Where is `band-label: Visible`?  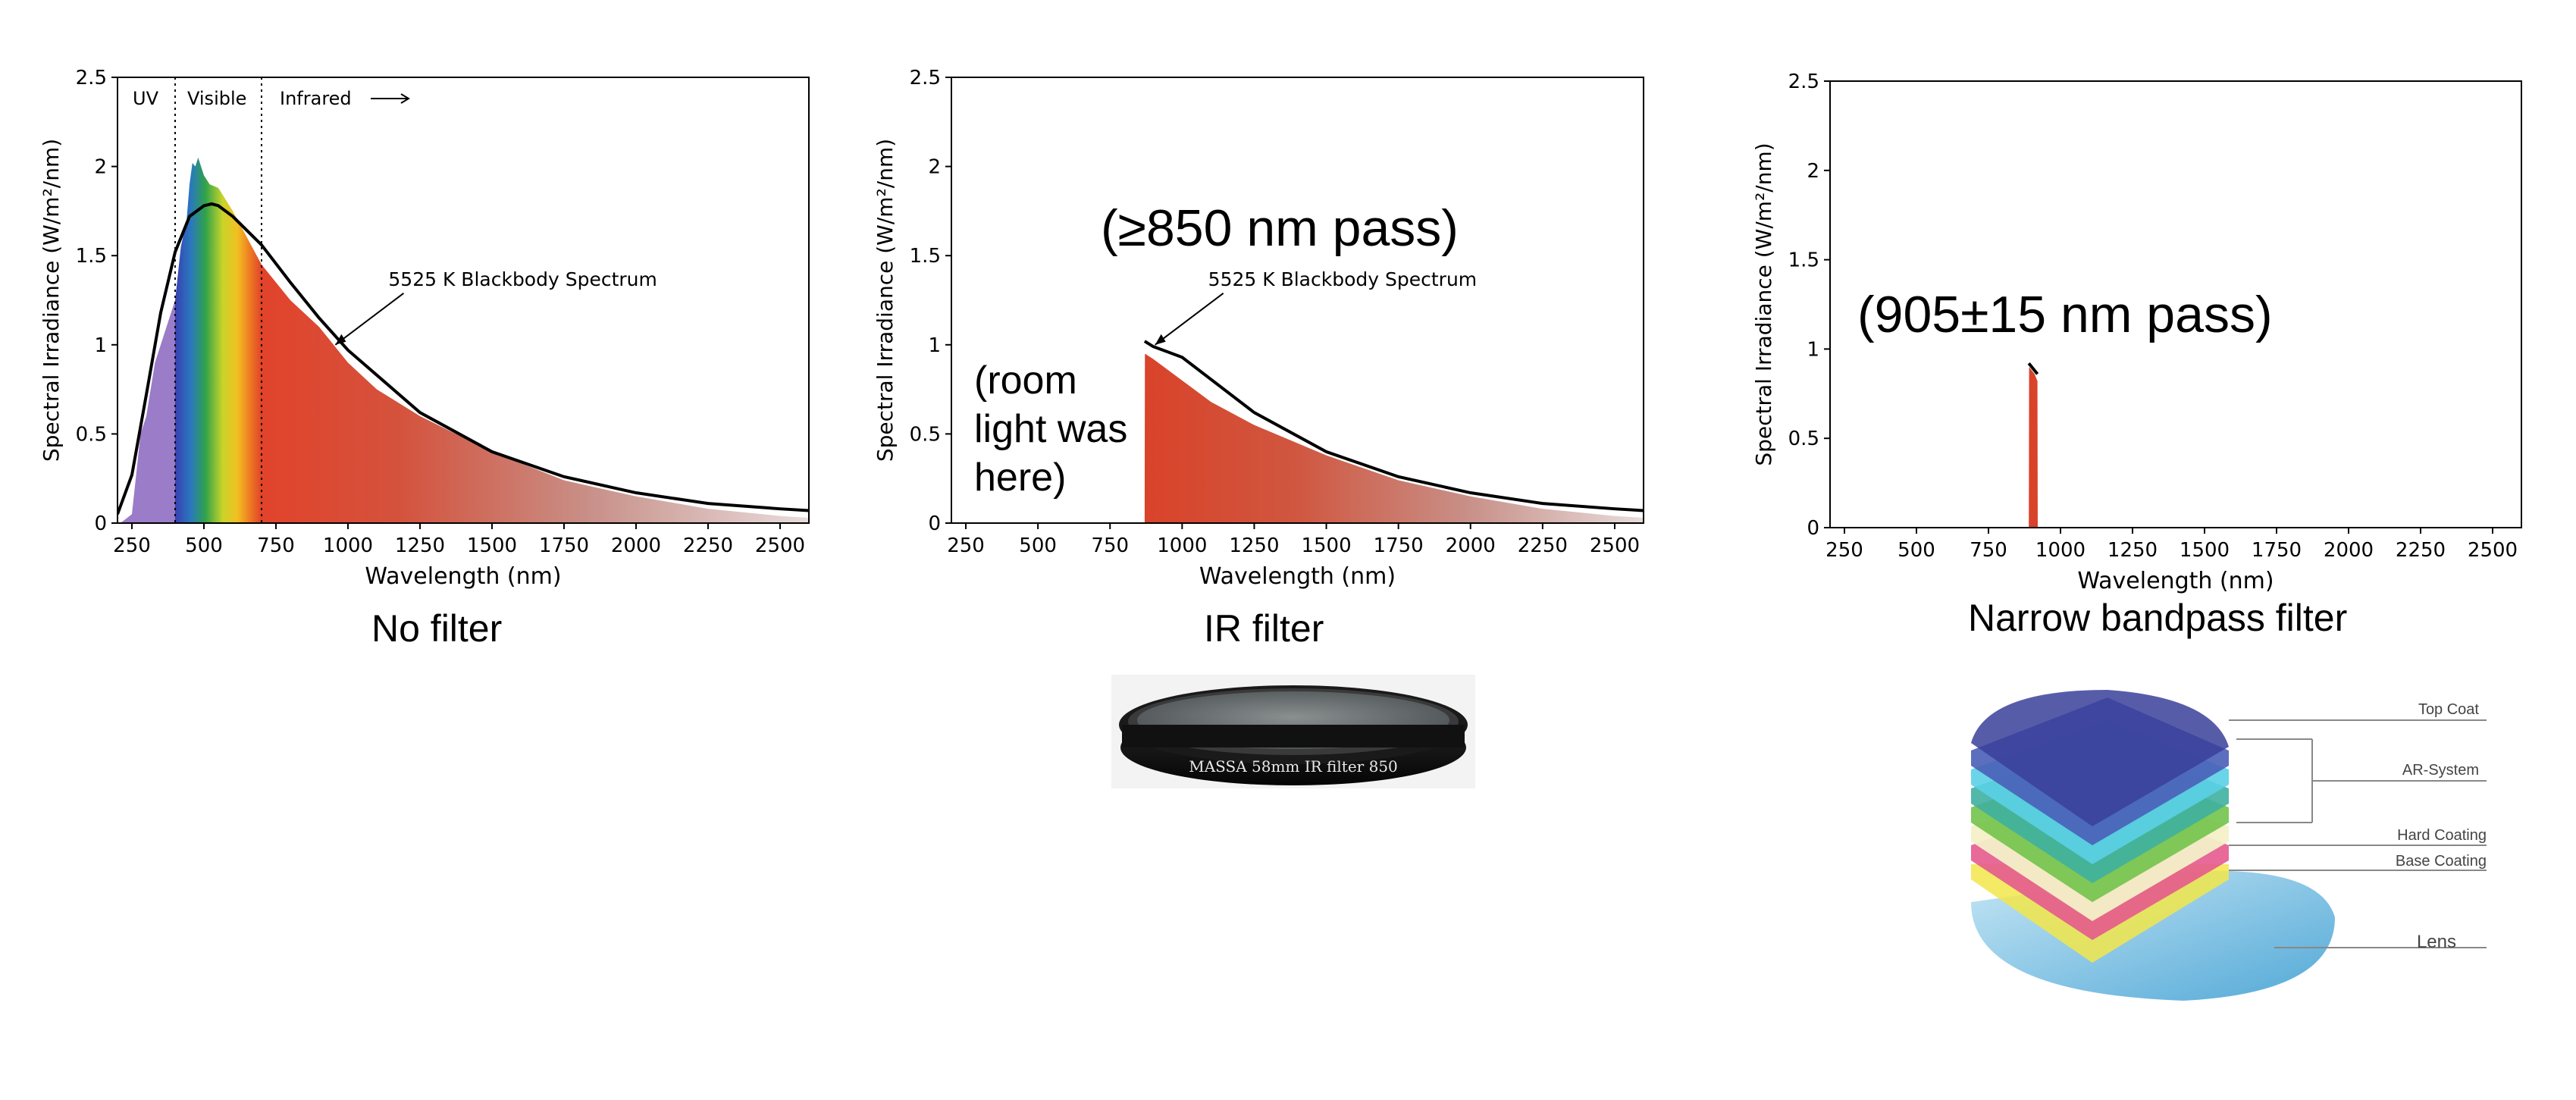 band-label: Visible is located at coordinates (216, 98).